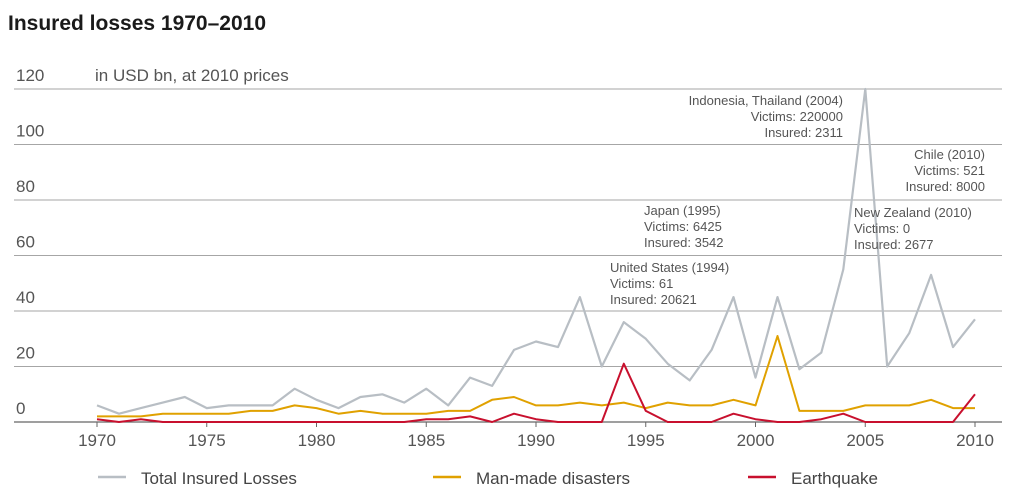 The height and width of the screenshot is (489, 1014). Describe the element at coordinates (669, 267) in the screenshot. I see `annotation-text: United States (1994)` at that location.